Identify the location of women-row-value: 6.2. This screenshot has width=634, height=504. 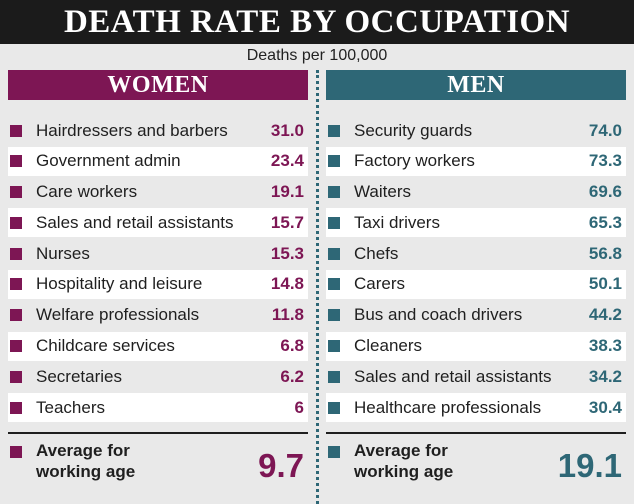
(292, 376).